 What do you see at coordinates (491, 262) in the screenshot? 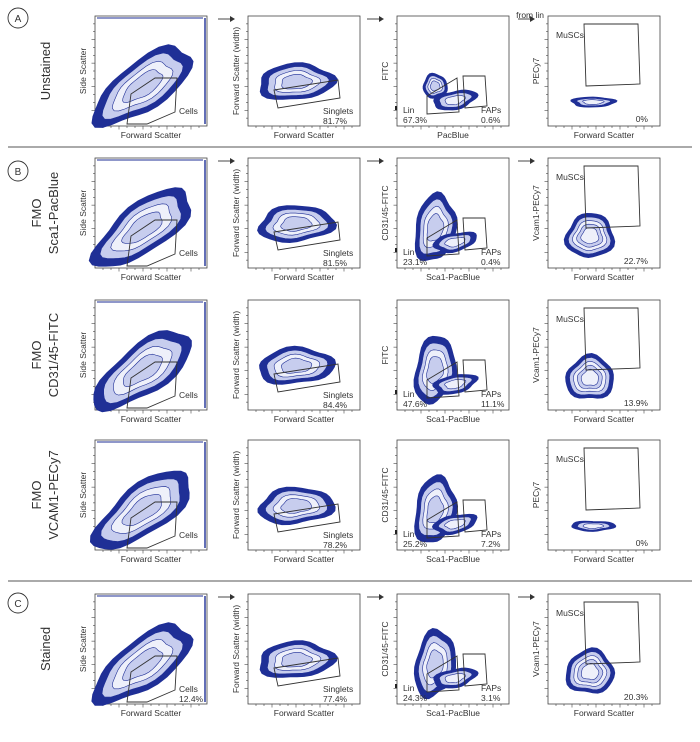
I see `gate-percent: 0.4%` at bounding box center [491, 262].